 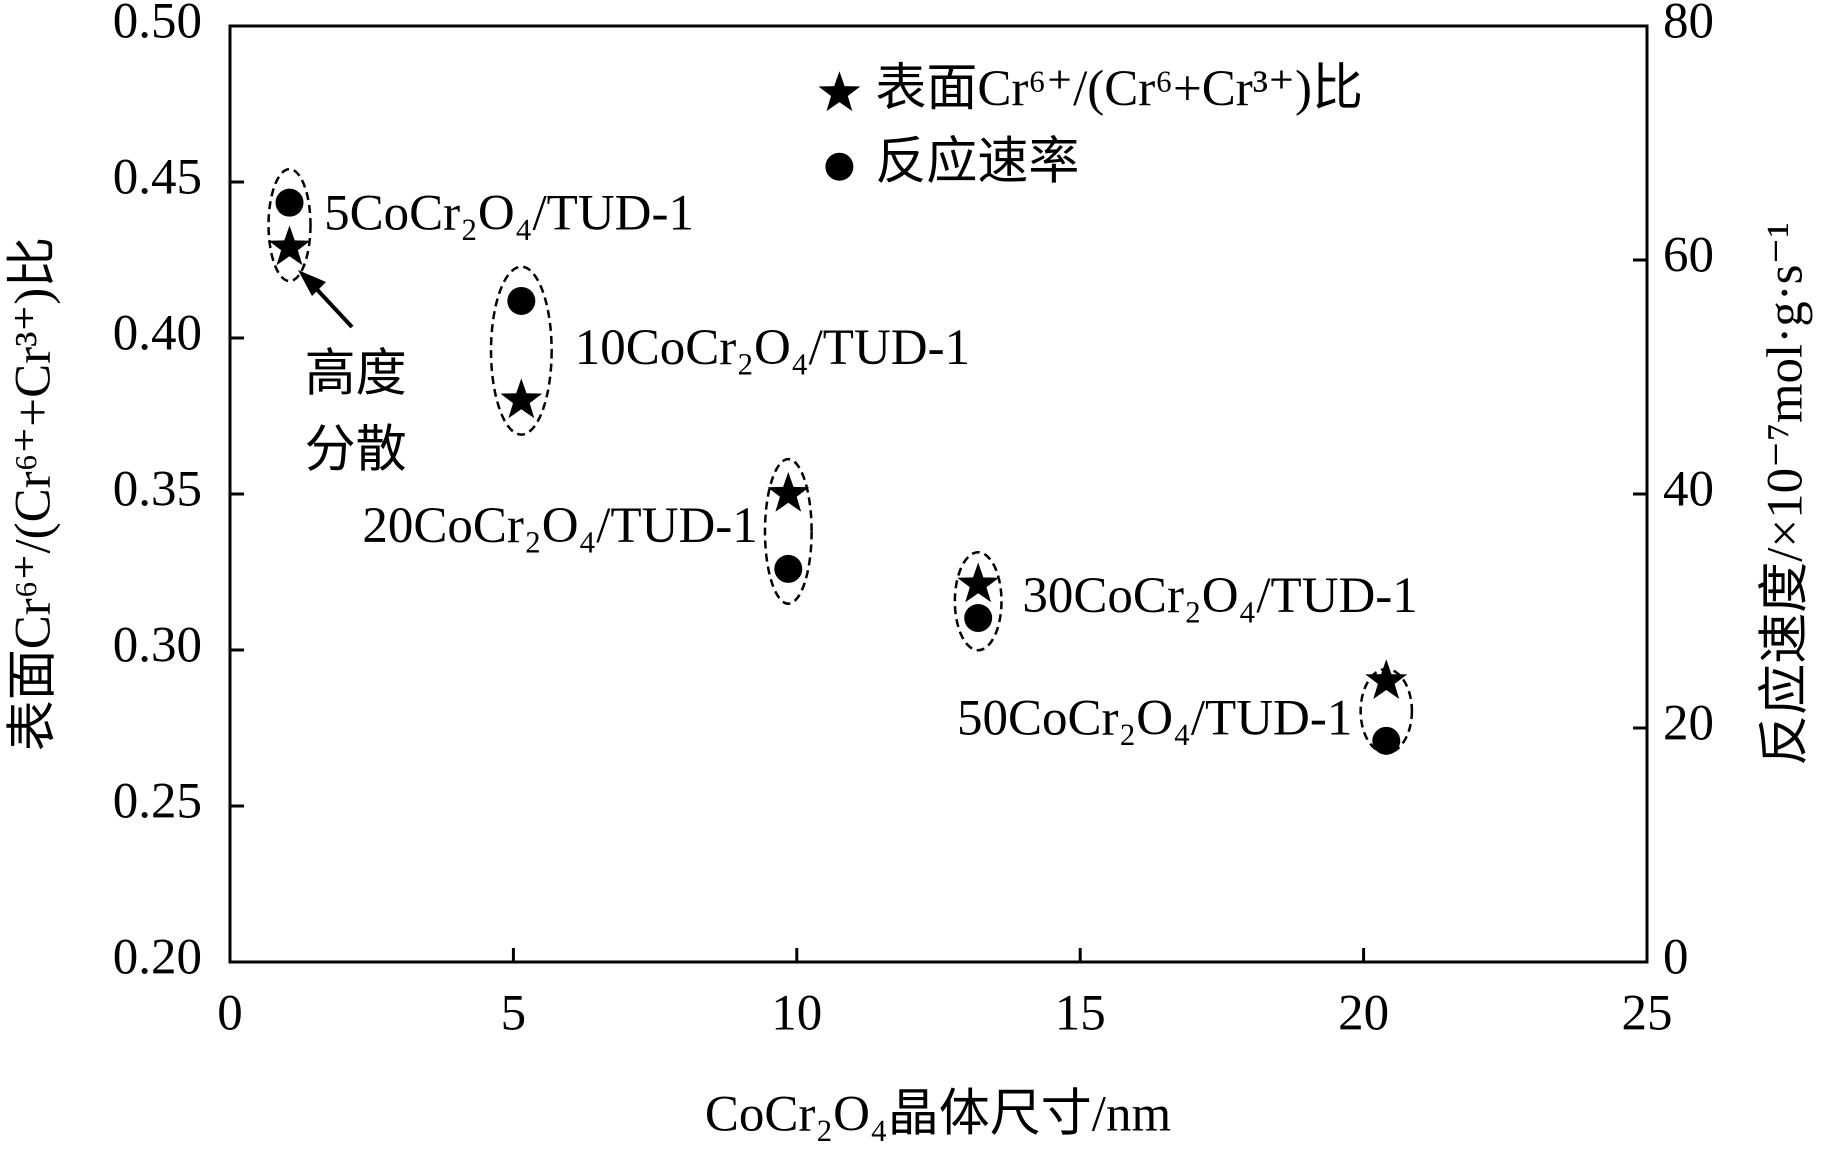 What do you see at coordinates (157, 178) in the screenshot?
I see `y-tick-label: 0.45` at bounding box center [157, 178].